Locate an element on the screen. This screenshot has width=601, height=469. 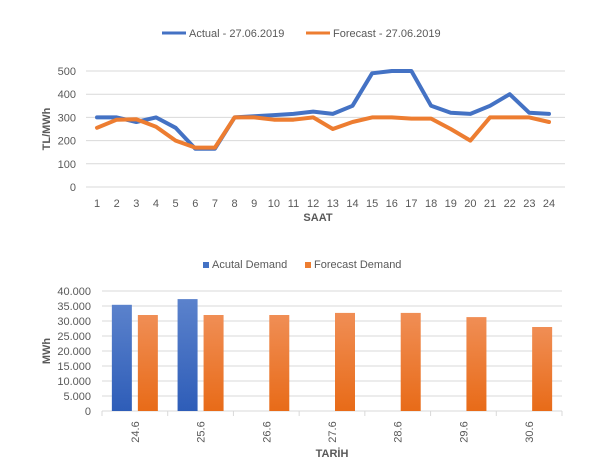
y-tick-label: 400 is located at coordinates (67, 95).